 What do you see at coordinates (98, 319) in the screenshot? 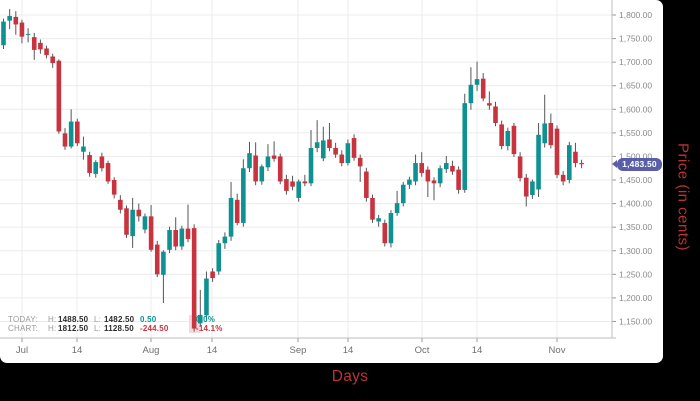
I see `today-low-label: L:` at bounding box center [98, 319].